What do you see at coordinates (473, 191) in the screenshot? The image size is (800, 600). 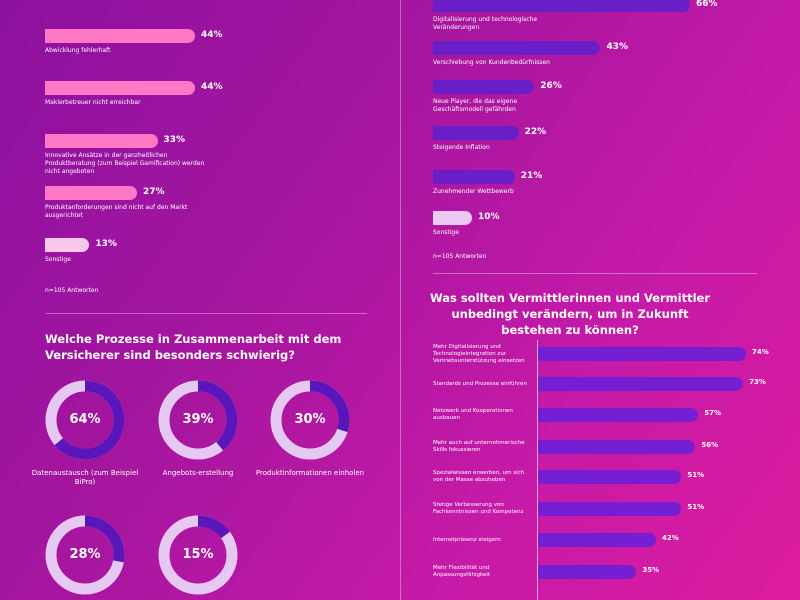 I see `category-label: Zunehmender Wettbewerb` at bounding box center [473, 191].